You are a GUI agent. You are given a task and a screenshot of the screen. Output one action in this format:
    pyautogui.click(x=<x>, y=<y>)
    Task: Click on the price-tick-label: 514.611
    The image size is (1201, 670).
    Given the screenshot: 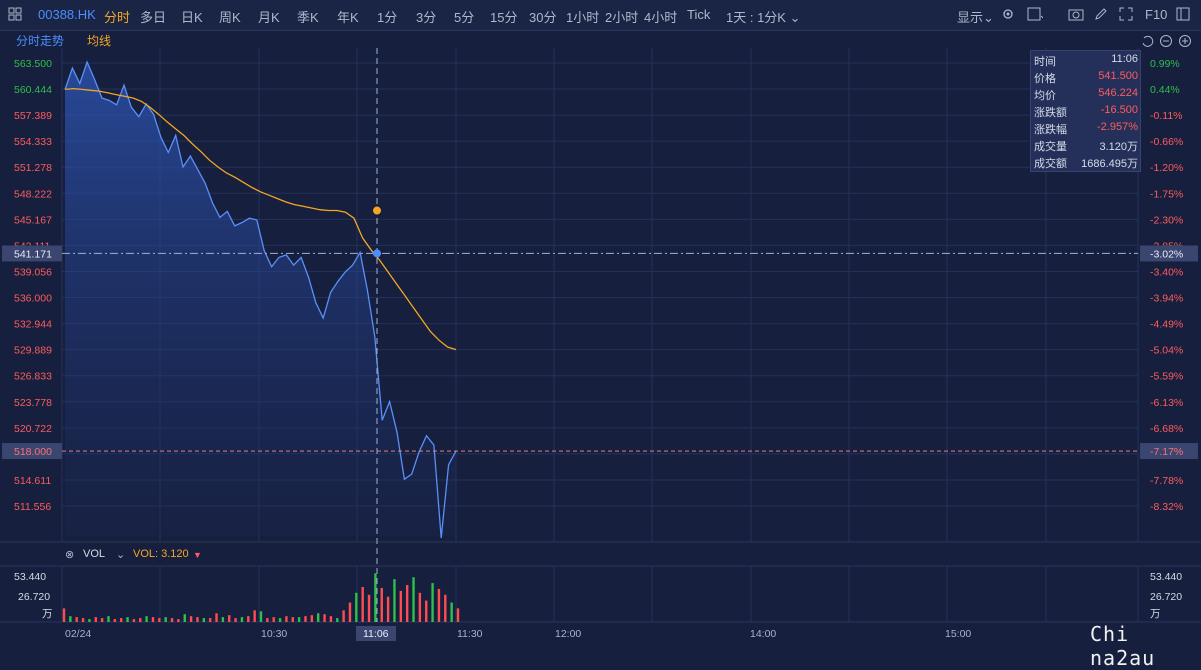 What is the action you would take?
    pyautogui.click(x=32, y=481)
    